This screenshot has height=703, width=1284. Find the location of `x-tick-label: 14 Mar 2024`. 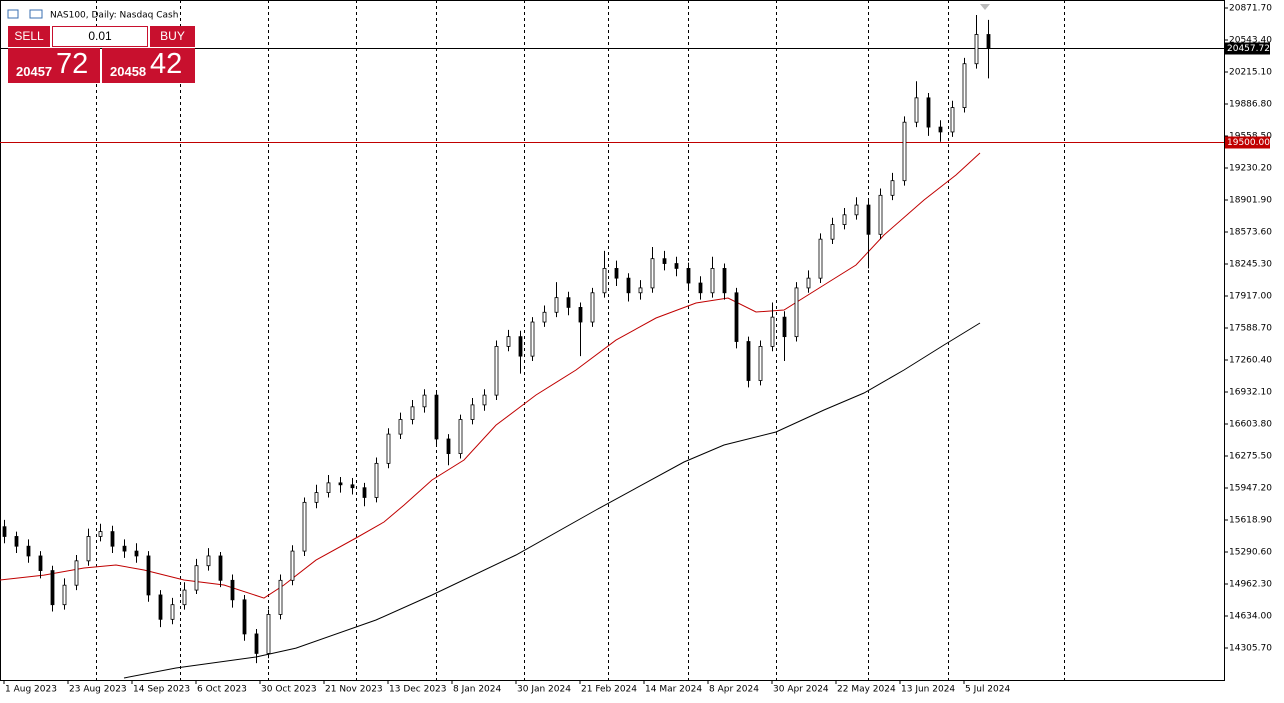

x-tick-label: 14 Mar 2024 is located at coordinates (673, 690).